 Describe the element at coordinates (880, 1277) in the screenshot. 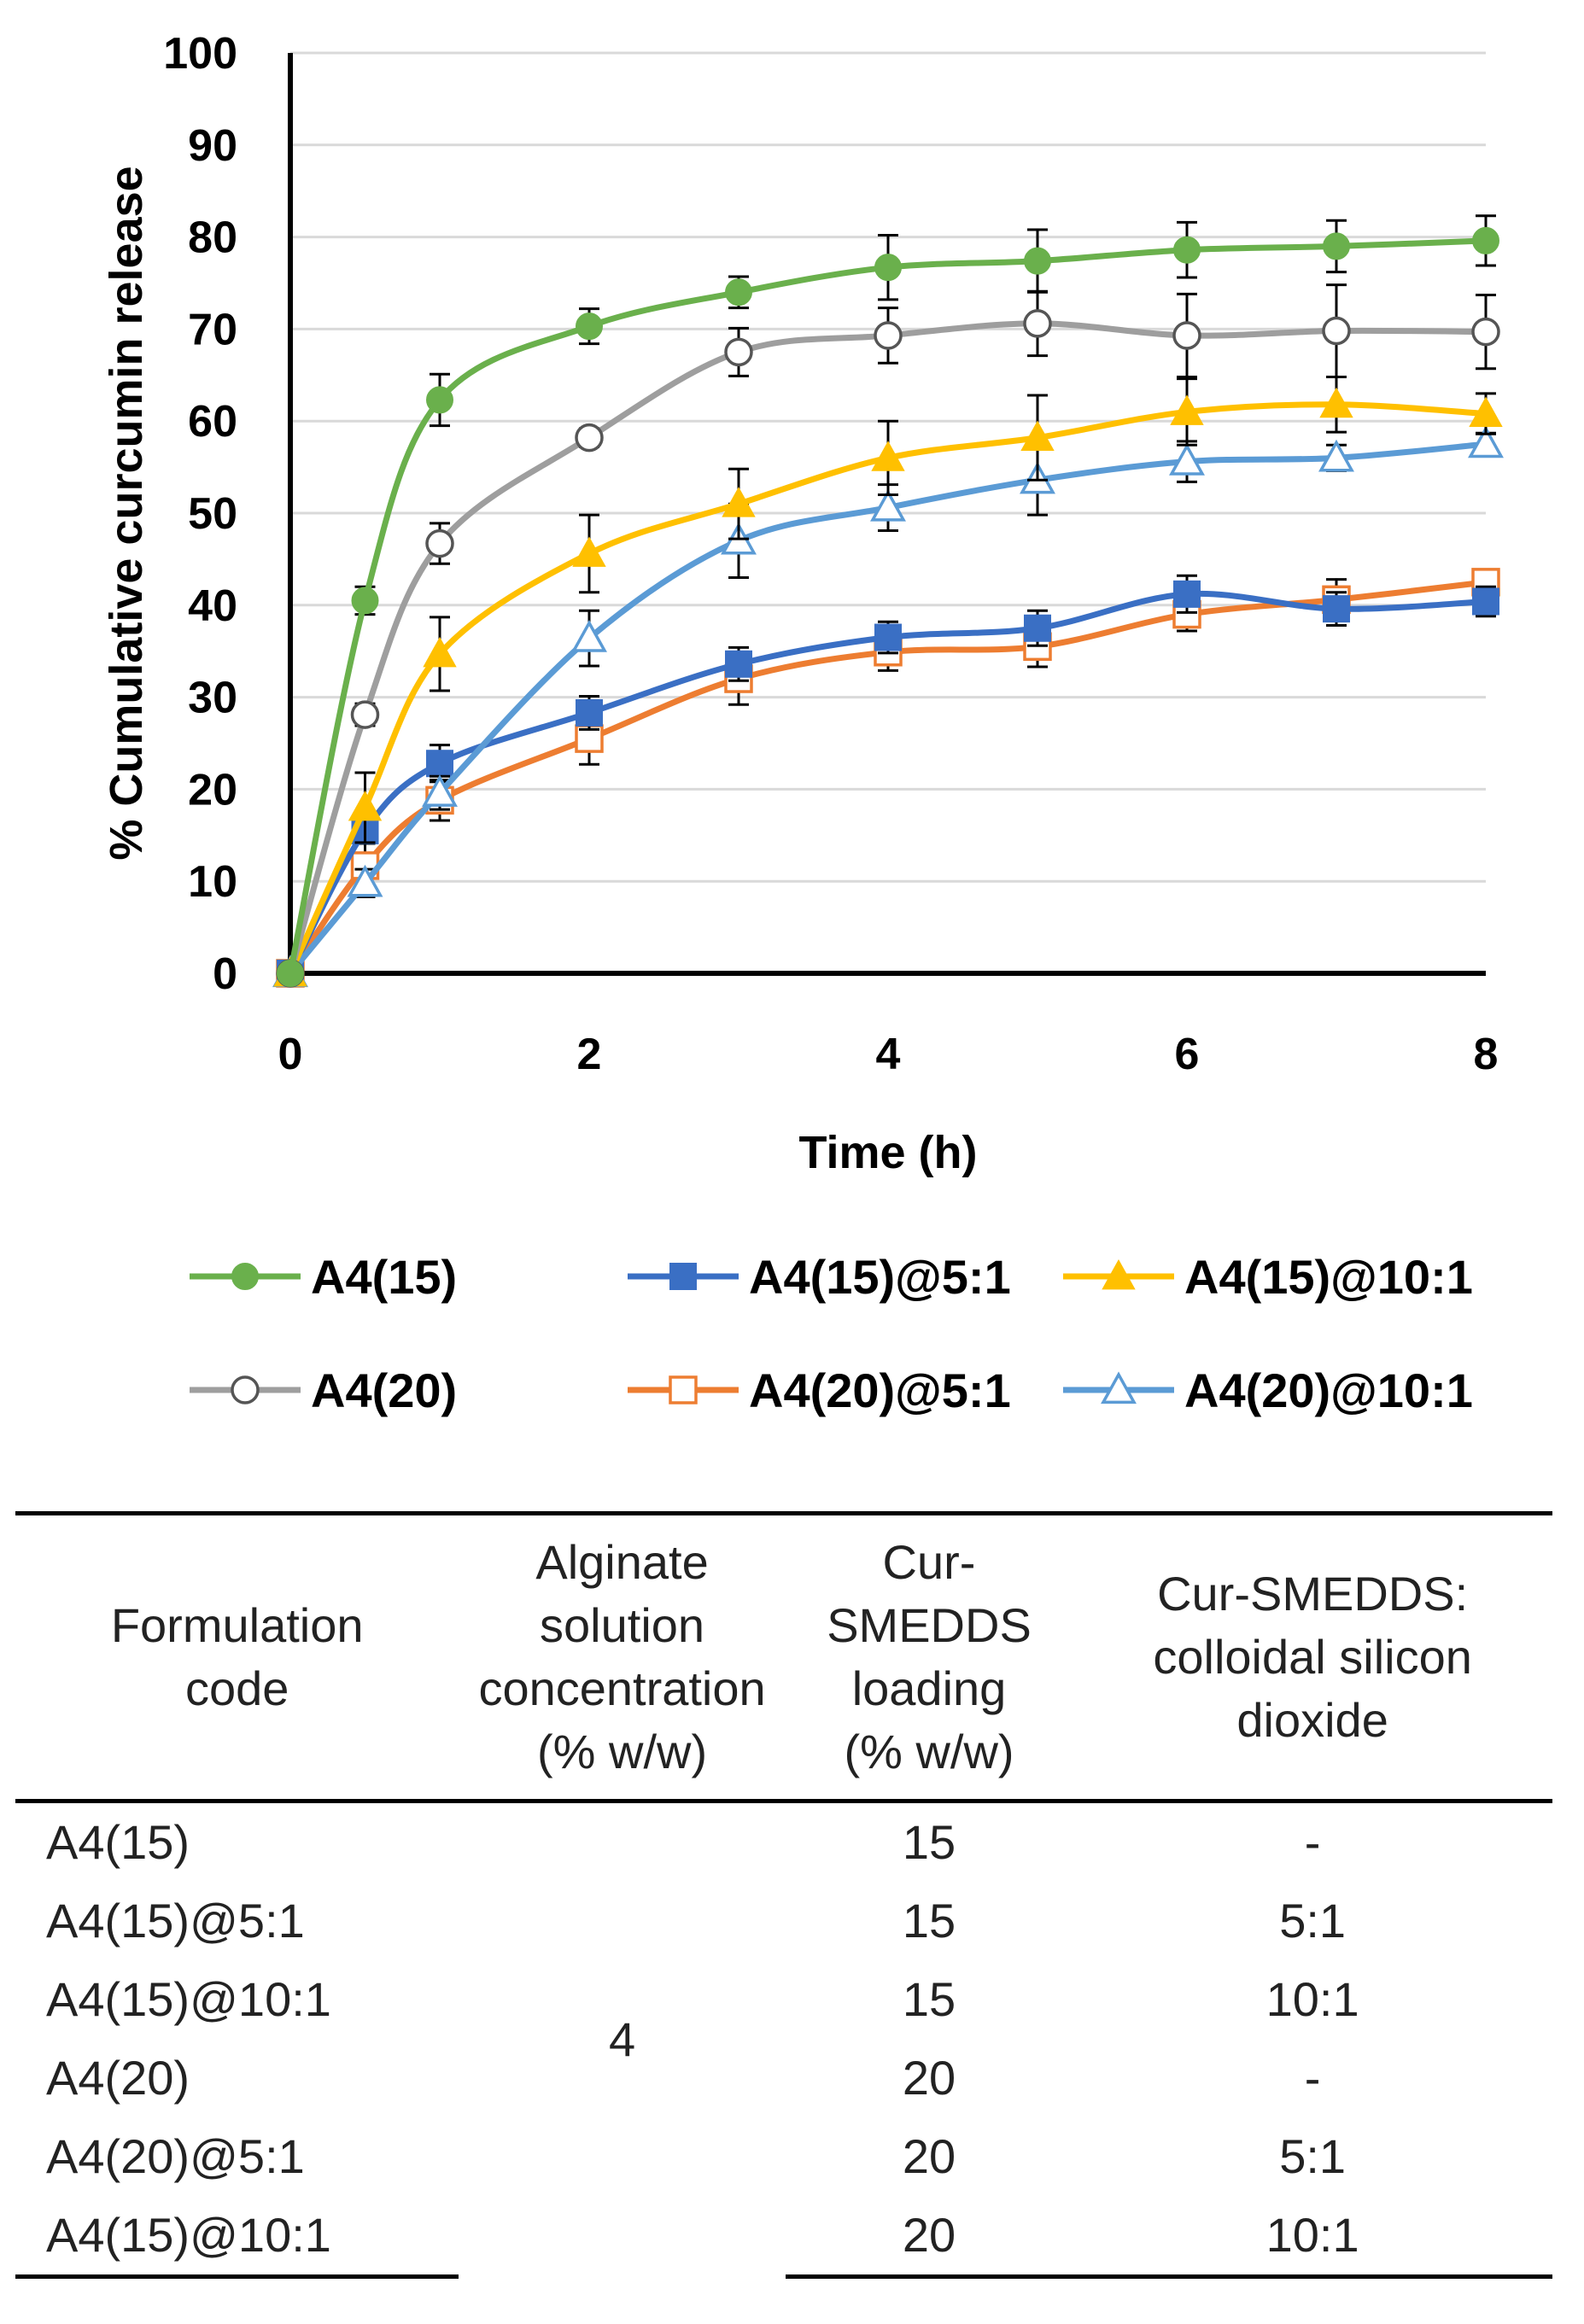

I see `legend-label: A4(15)@5:1` at that location.